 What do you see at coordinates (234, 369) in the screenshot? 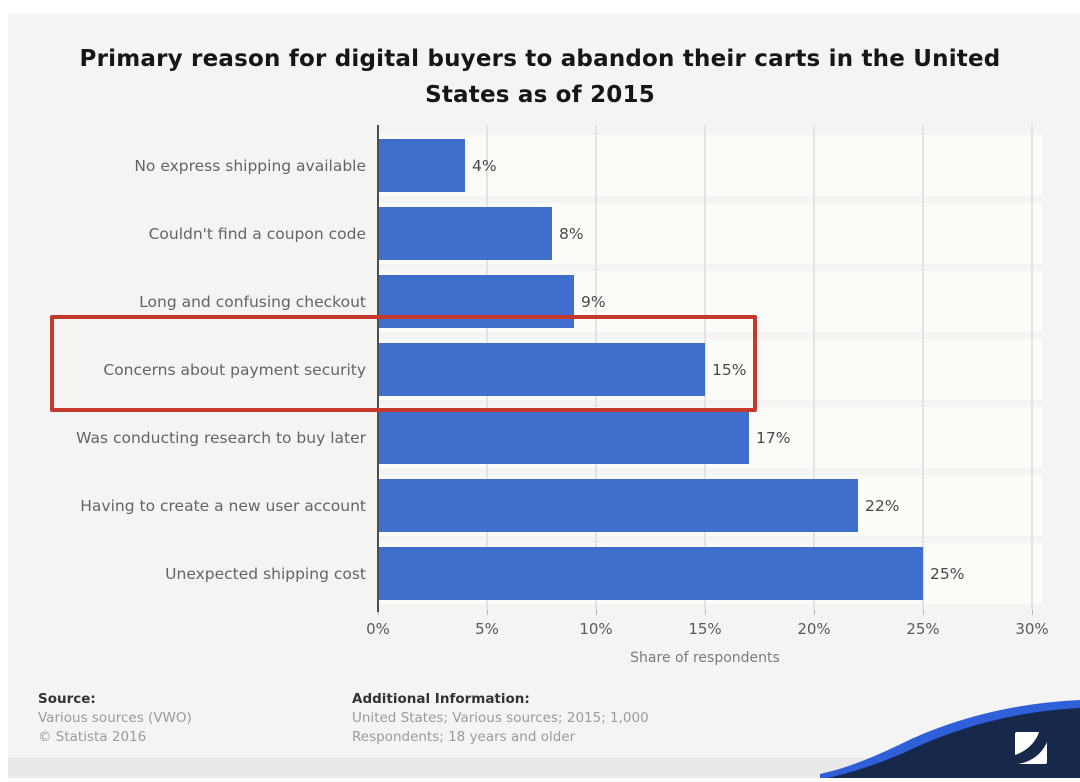
I see `category-label: Concerns about payment security` at bounding box center [234, 369].